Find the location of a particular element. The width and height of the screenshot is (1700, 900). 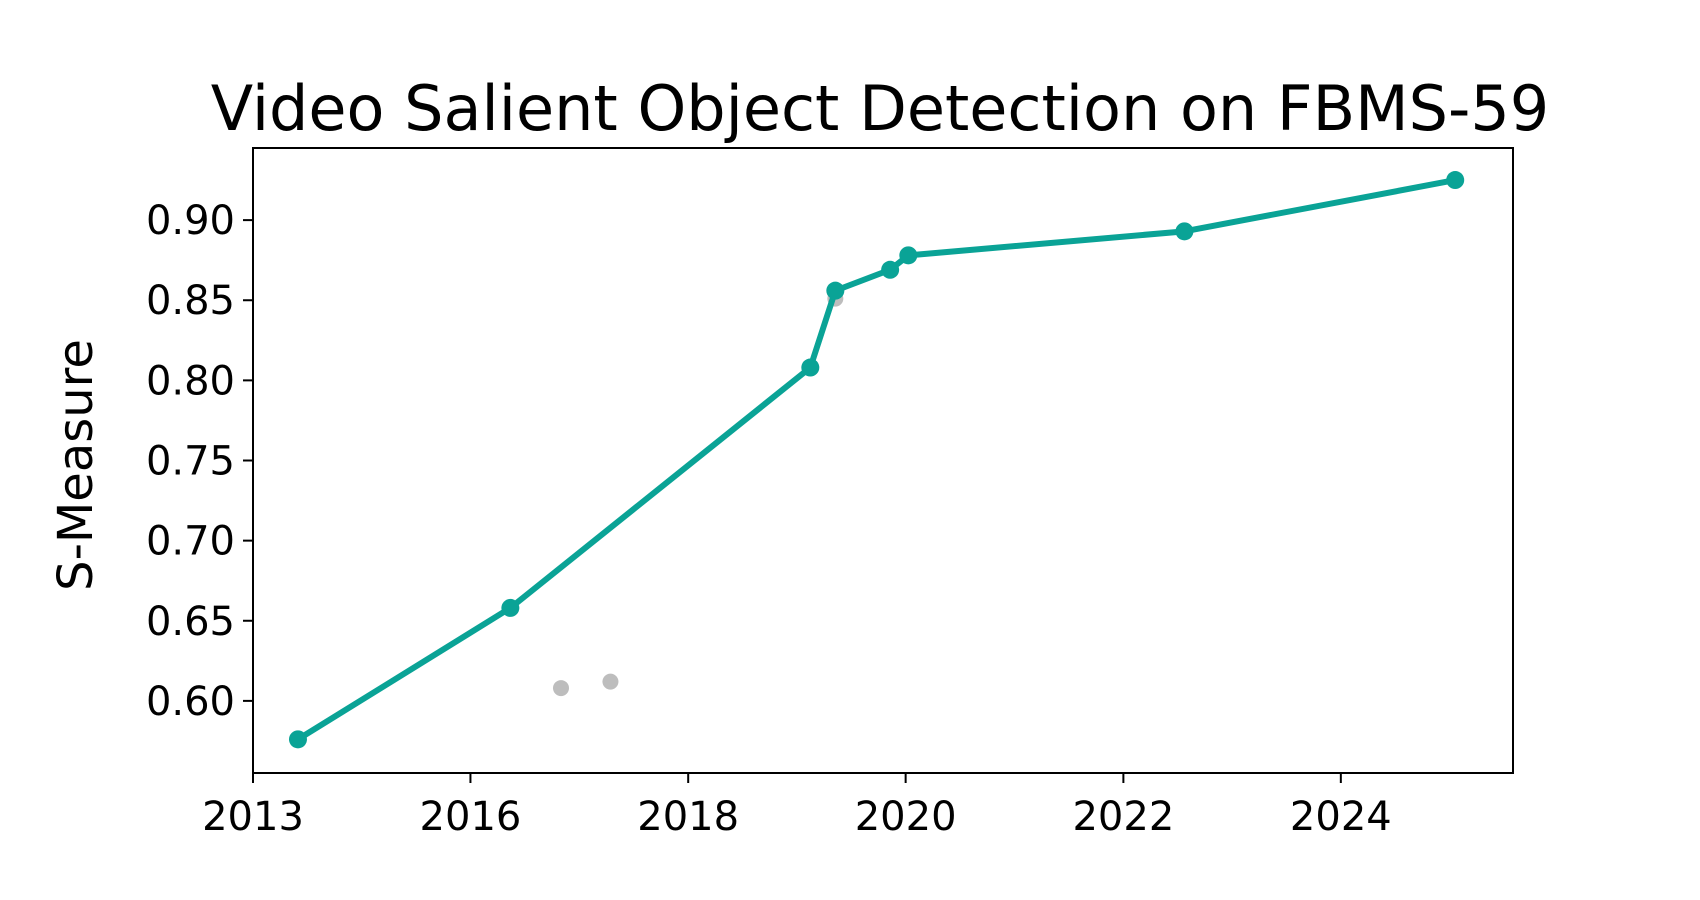

x-tick-label: 2022 is located at coordinates (1123, 817).